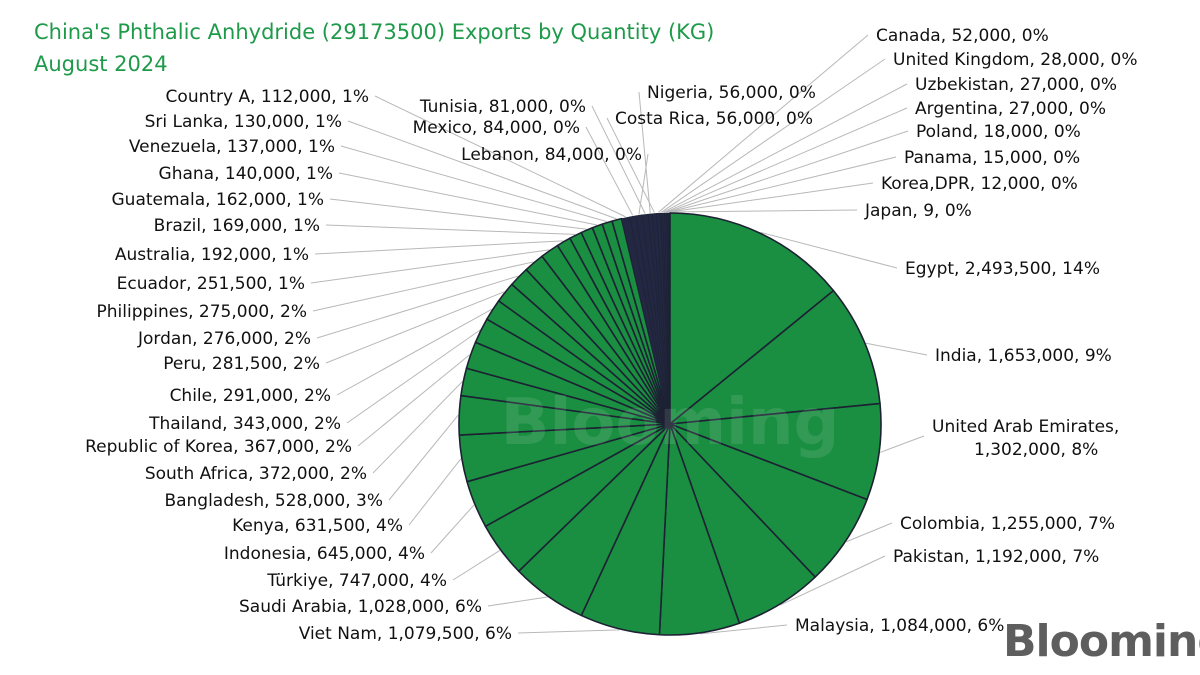  I want to click on data-label: Indonesia, 645,000, 4%, so click(324, 554).